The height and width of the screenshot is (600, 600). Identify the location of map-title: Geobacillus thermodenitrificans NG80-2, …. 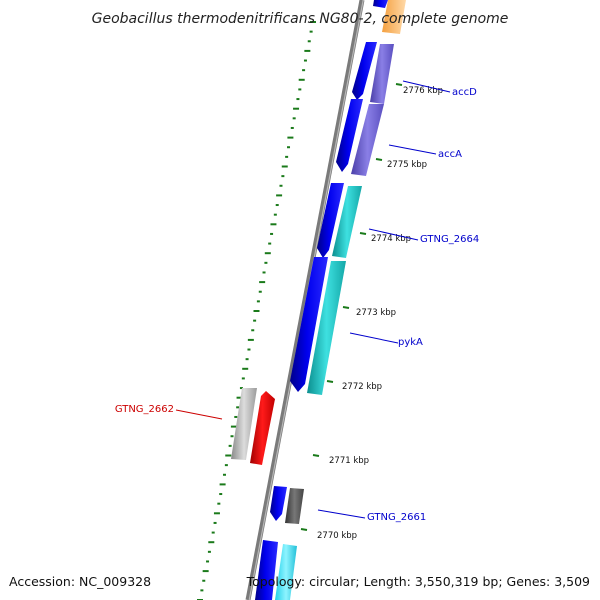
(300, 19).